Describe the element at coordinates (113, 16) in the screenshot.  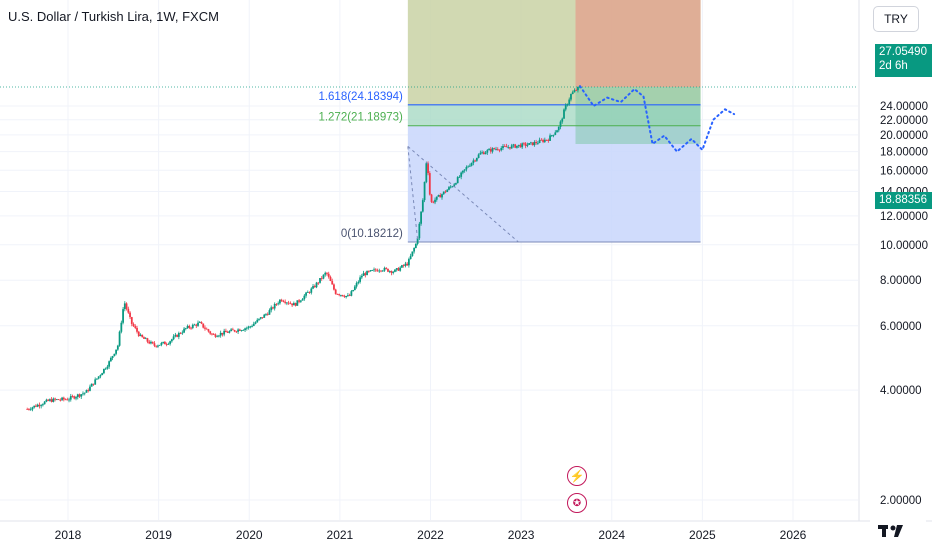
I see `symbol-title: U.S. Dollar / Turkish Lira, 1W, FXCM` at that location.